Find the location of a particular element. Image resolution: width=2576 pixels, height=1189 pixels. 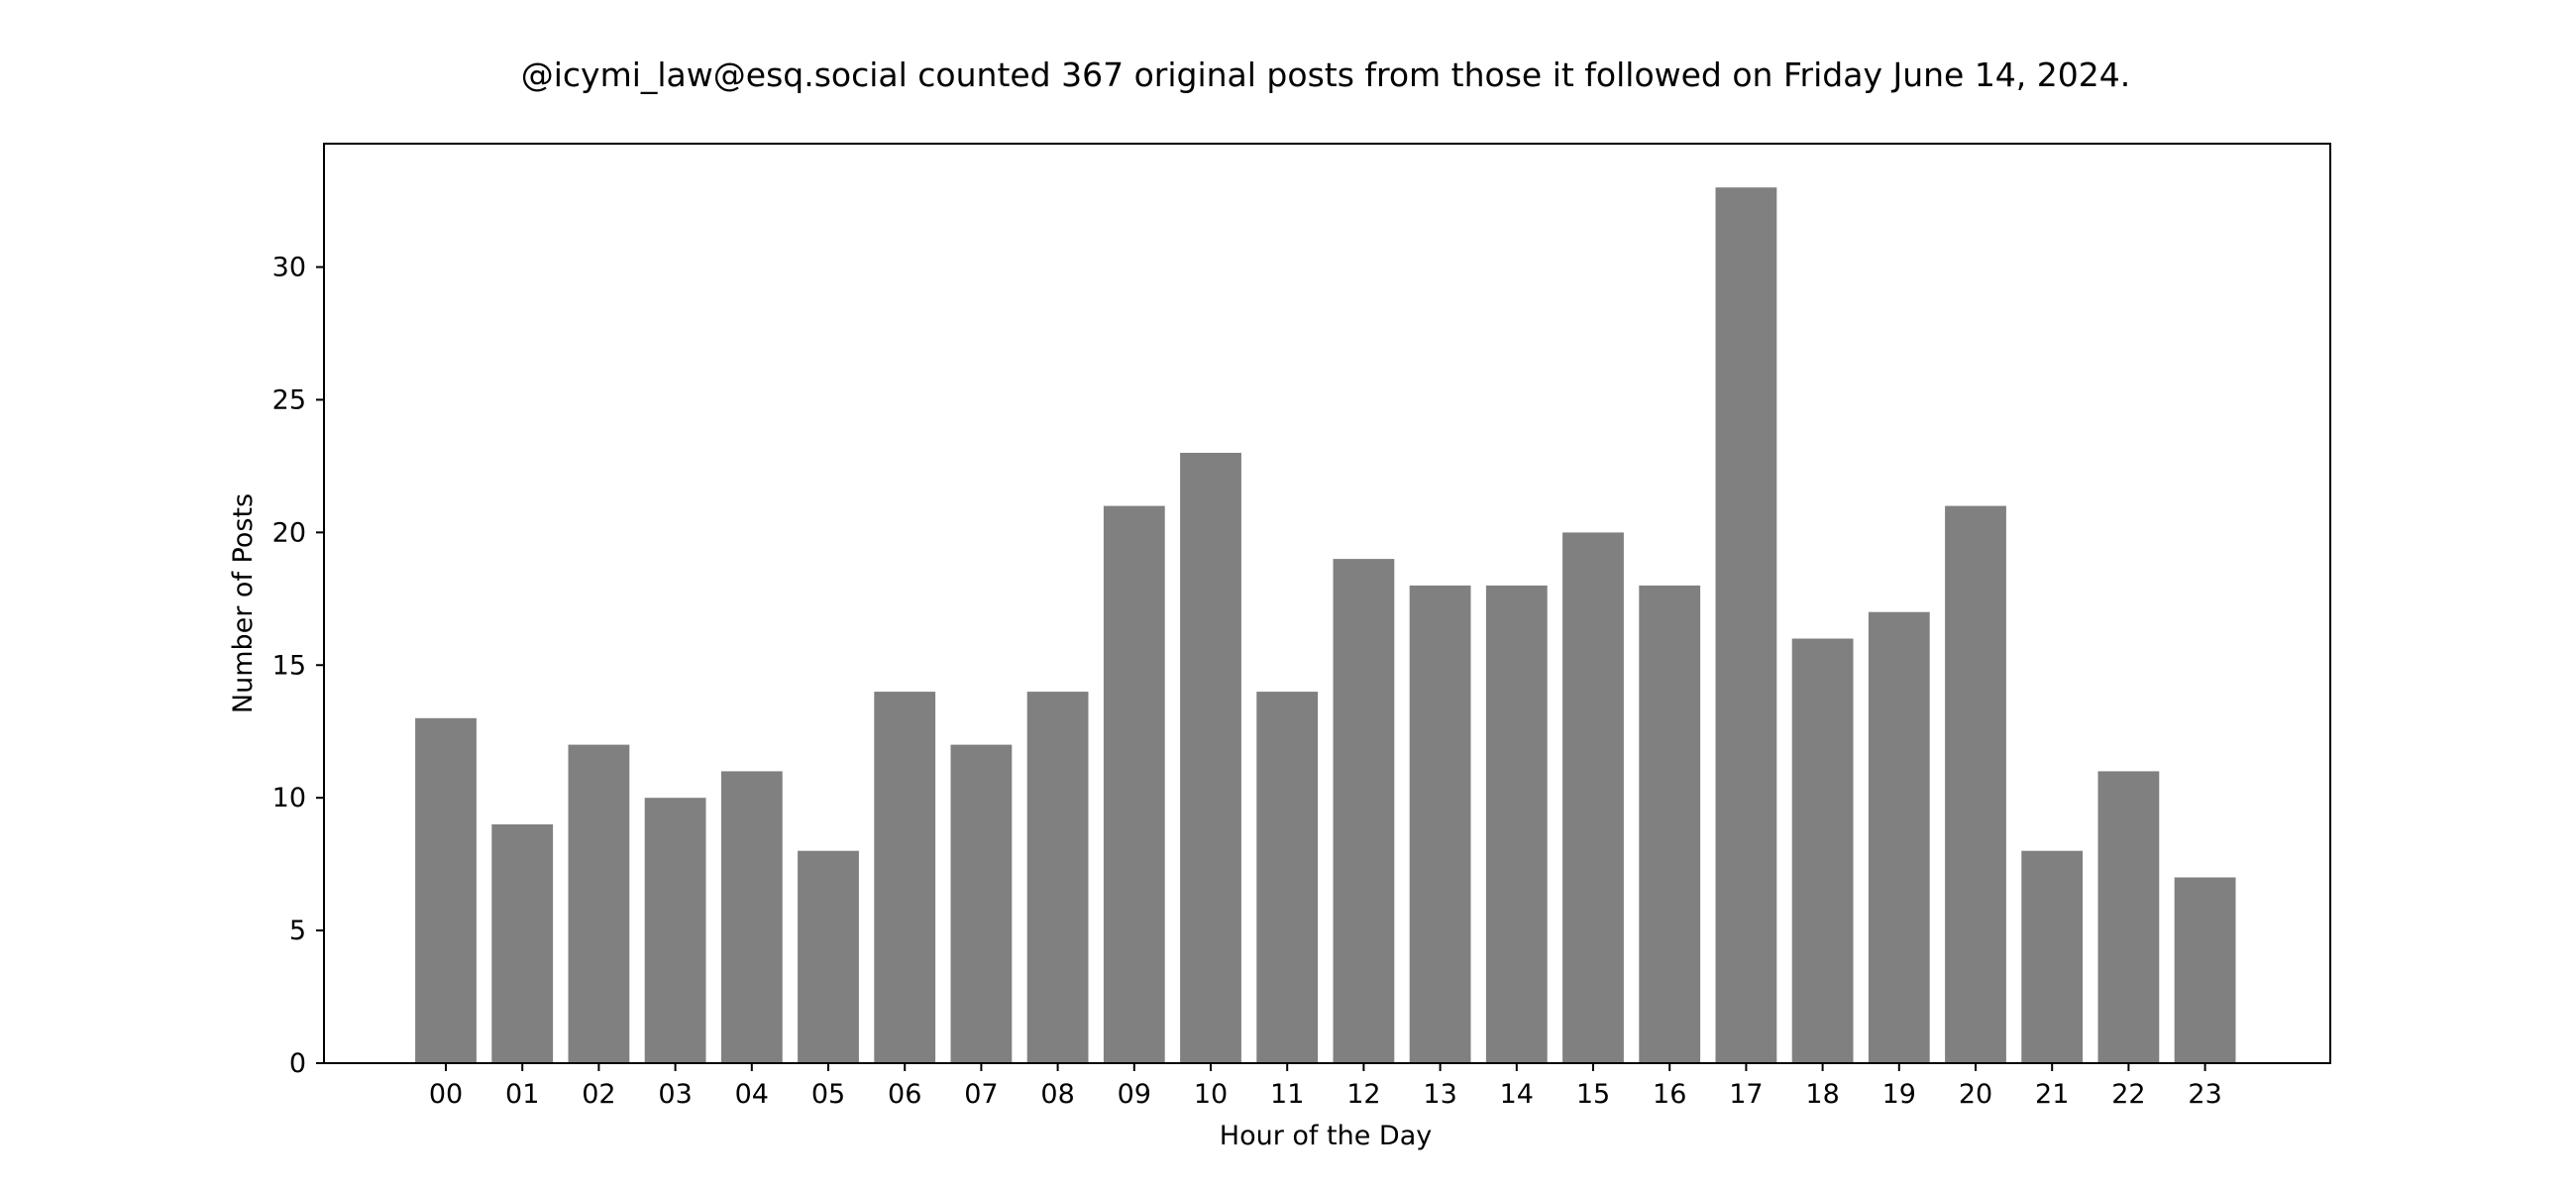

x-tick-label: 07 is located at coordinates (981, 1094).